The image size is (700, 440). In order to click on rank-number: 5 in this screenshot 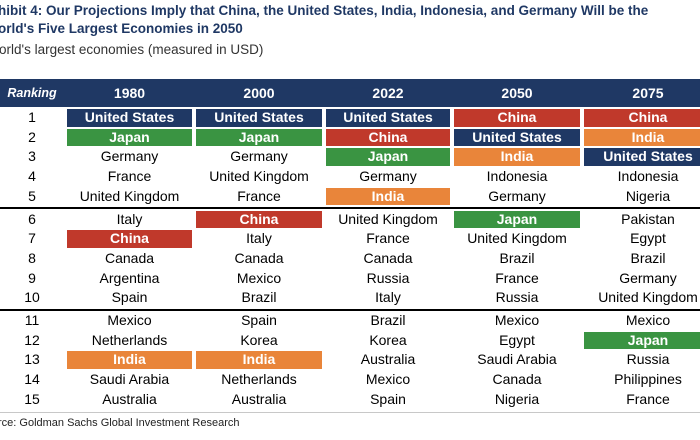, I will do `click(32, 195)`.